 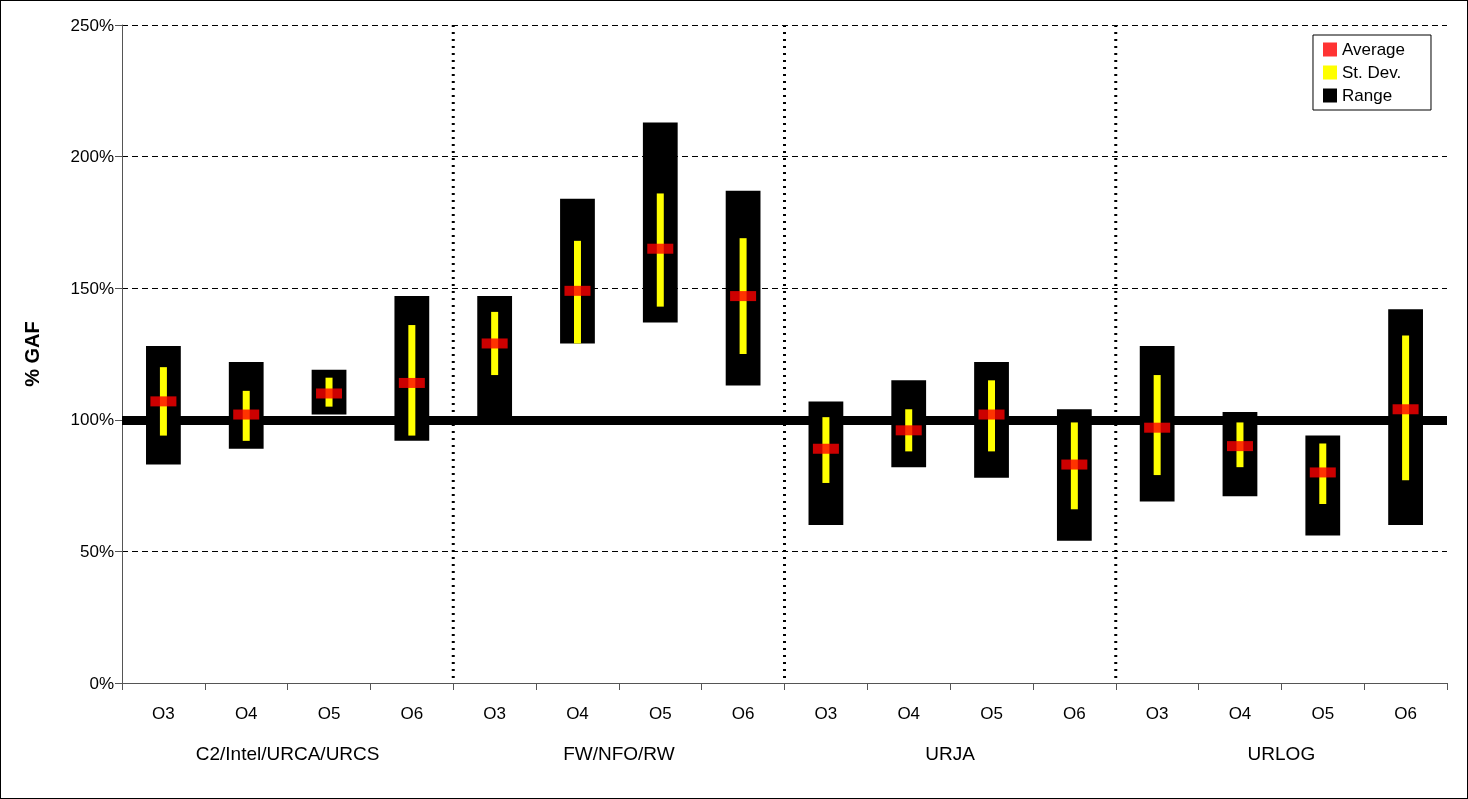 I want to click on legend-label: Average, so click(x=1373, y=49).